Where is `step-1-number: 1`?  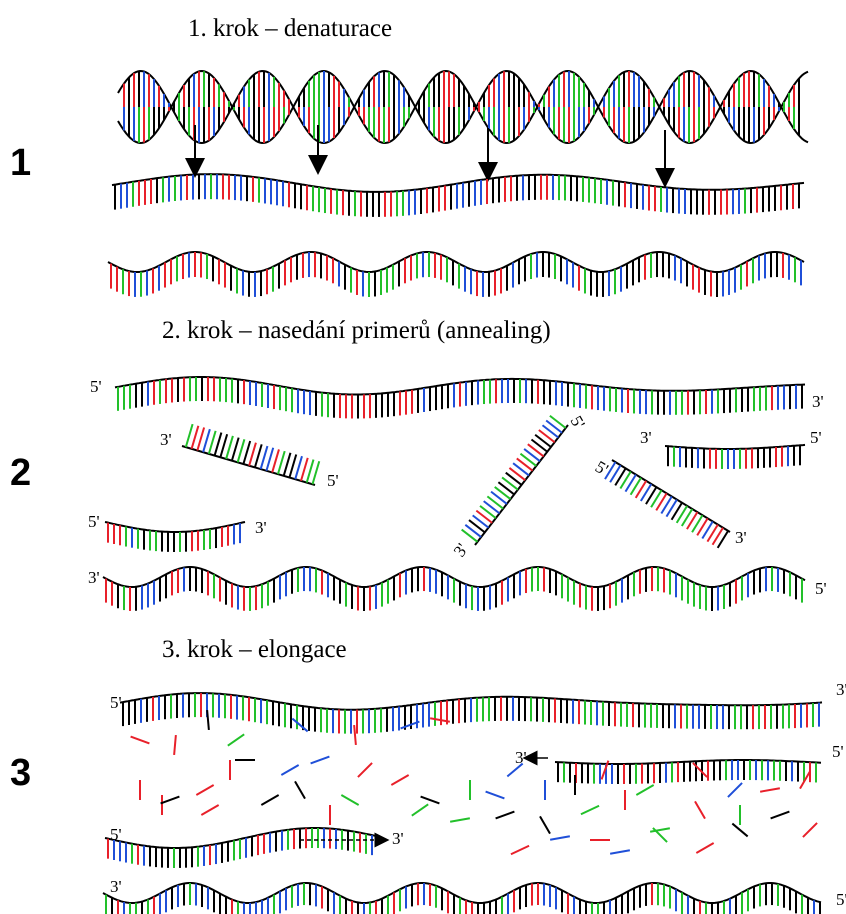
step-1-number: 1 is located at coordinates (20, 163).